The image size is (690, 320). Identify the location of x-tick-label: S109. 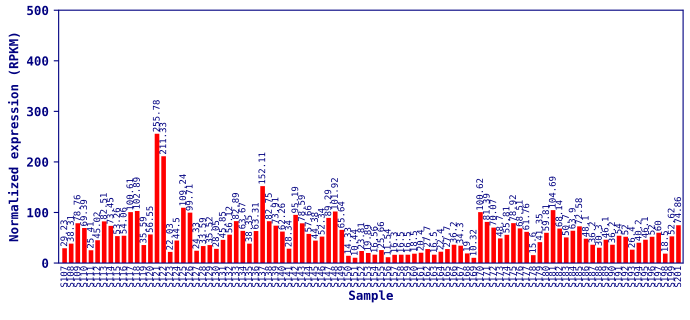
(77, 276).